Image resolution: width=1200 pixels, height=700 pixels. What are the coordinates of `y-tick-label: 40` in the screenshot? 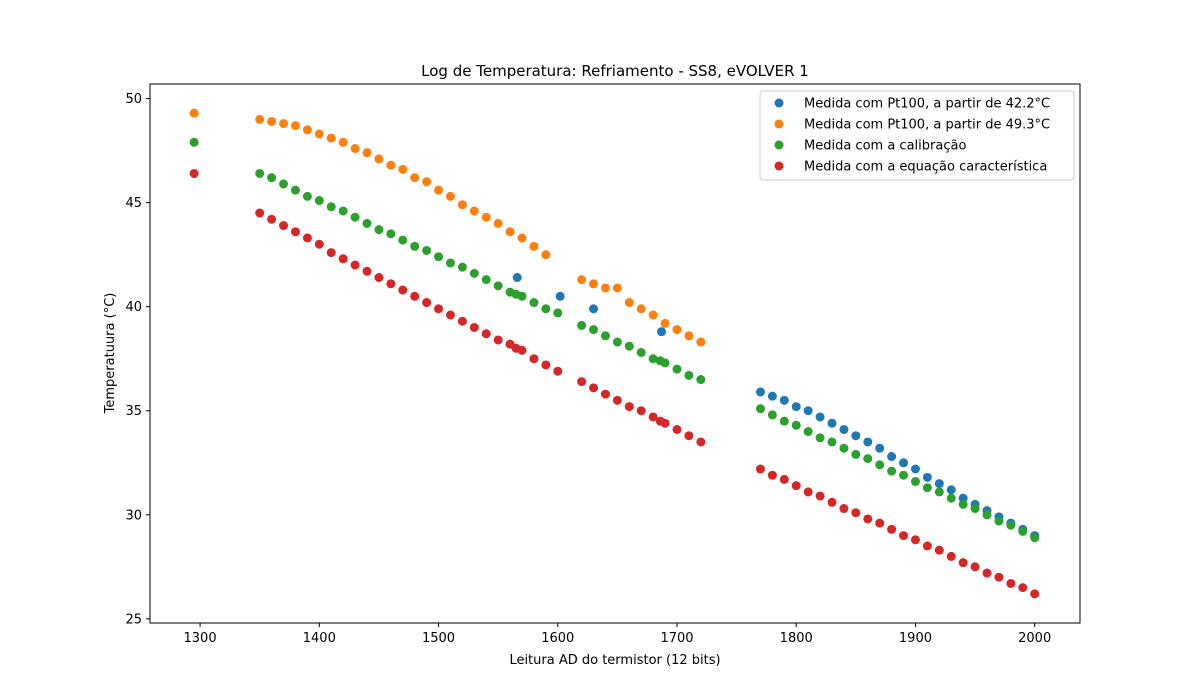 It's located at (133, 307).